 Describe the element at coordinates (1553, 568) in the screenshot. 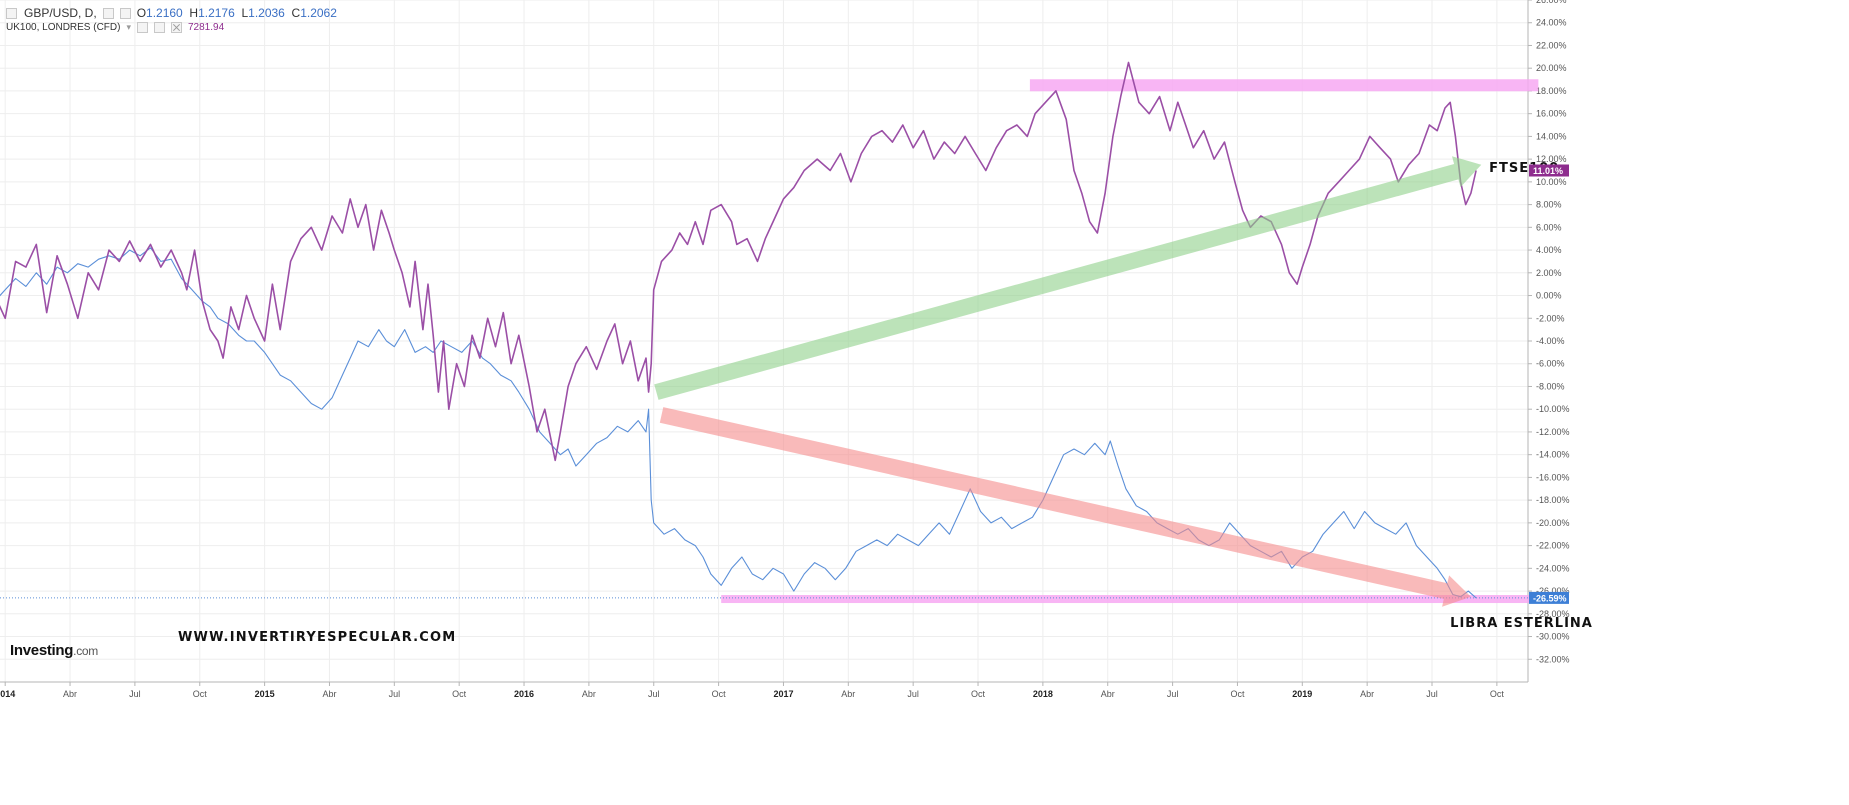

I see `y-tick-label: -24.00%` at that location.